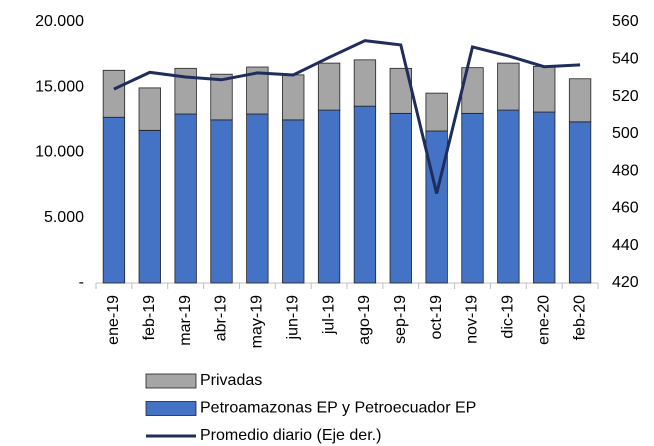 This screenshot has height=446, width=654. Describe the element at coordinates (221, 318) in the screenshot. I see `x-tick-label: abr-19` at that location.